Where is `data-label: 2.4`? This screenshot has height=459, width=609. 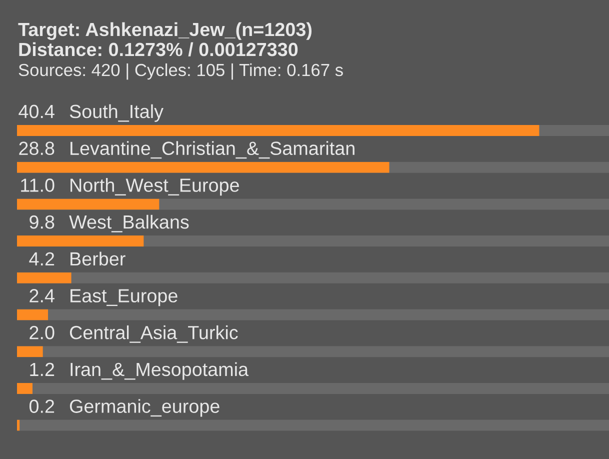 data-label: 2.4 is located at coordinates (42, 295).